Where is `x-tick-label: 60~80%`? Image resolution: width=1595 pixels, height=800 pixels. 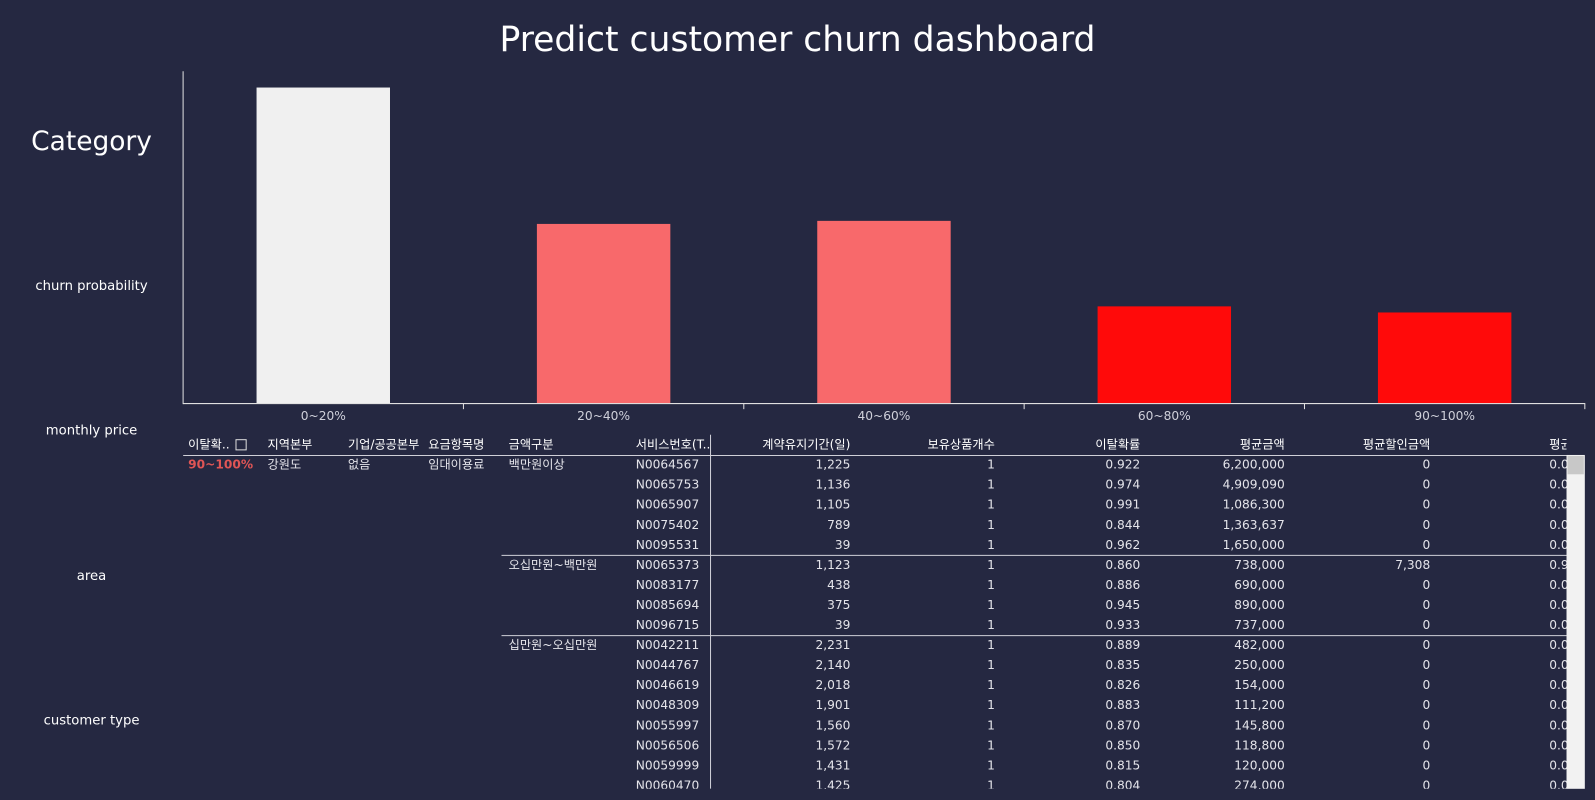
x-tick-label: 60~80% is located at coordinates (1164, 416).